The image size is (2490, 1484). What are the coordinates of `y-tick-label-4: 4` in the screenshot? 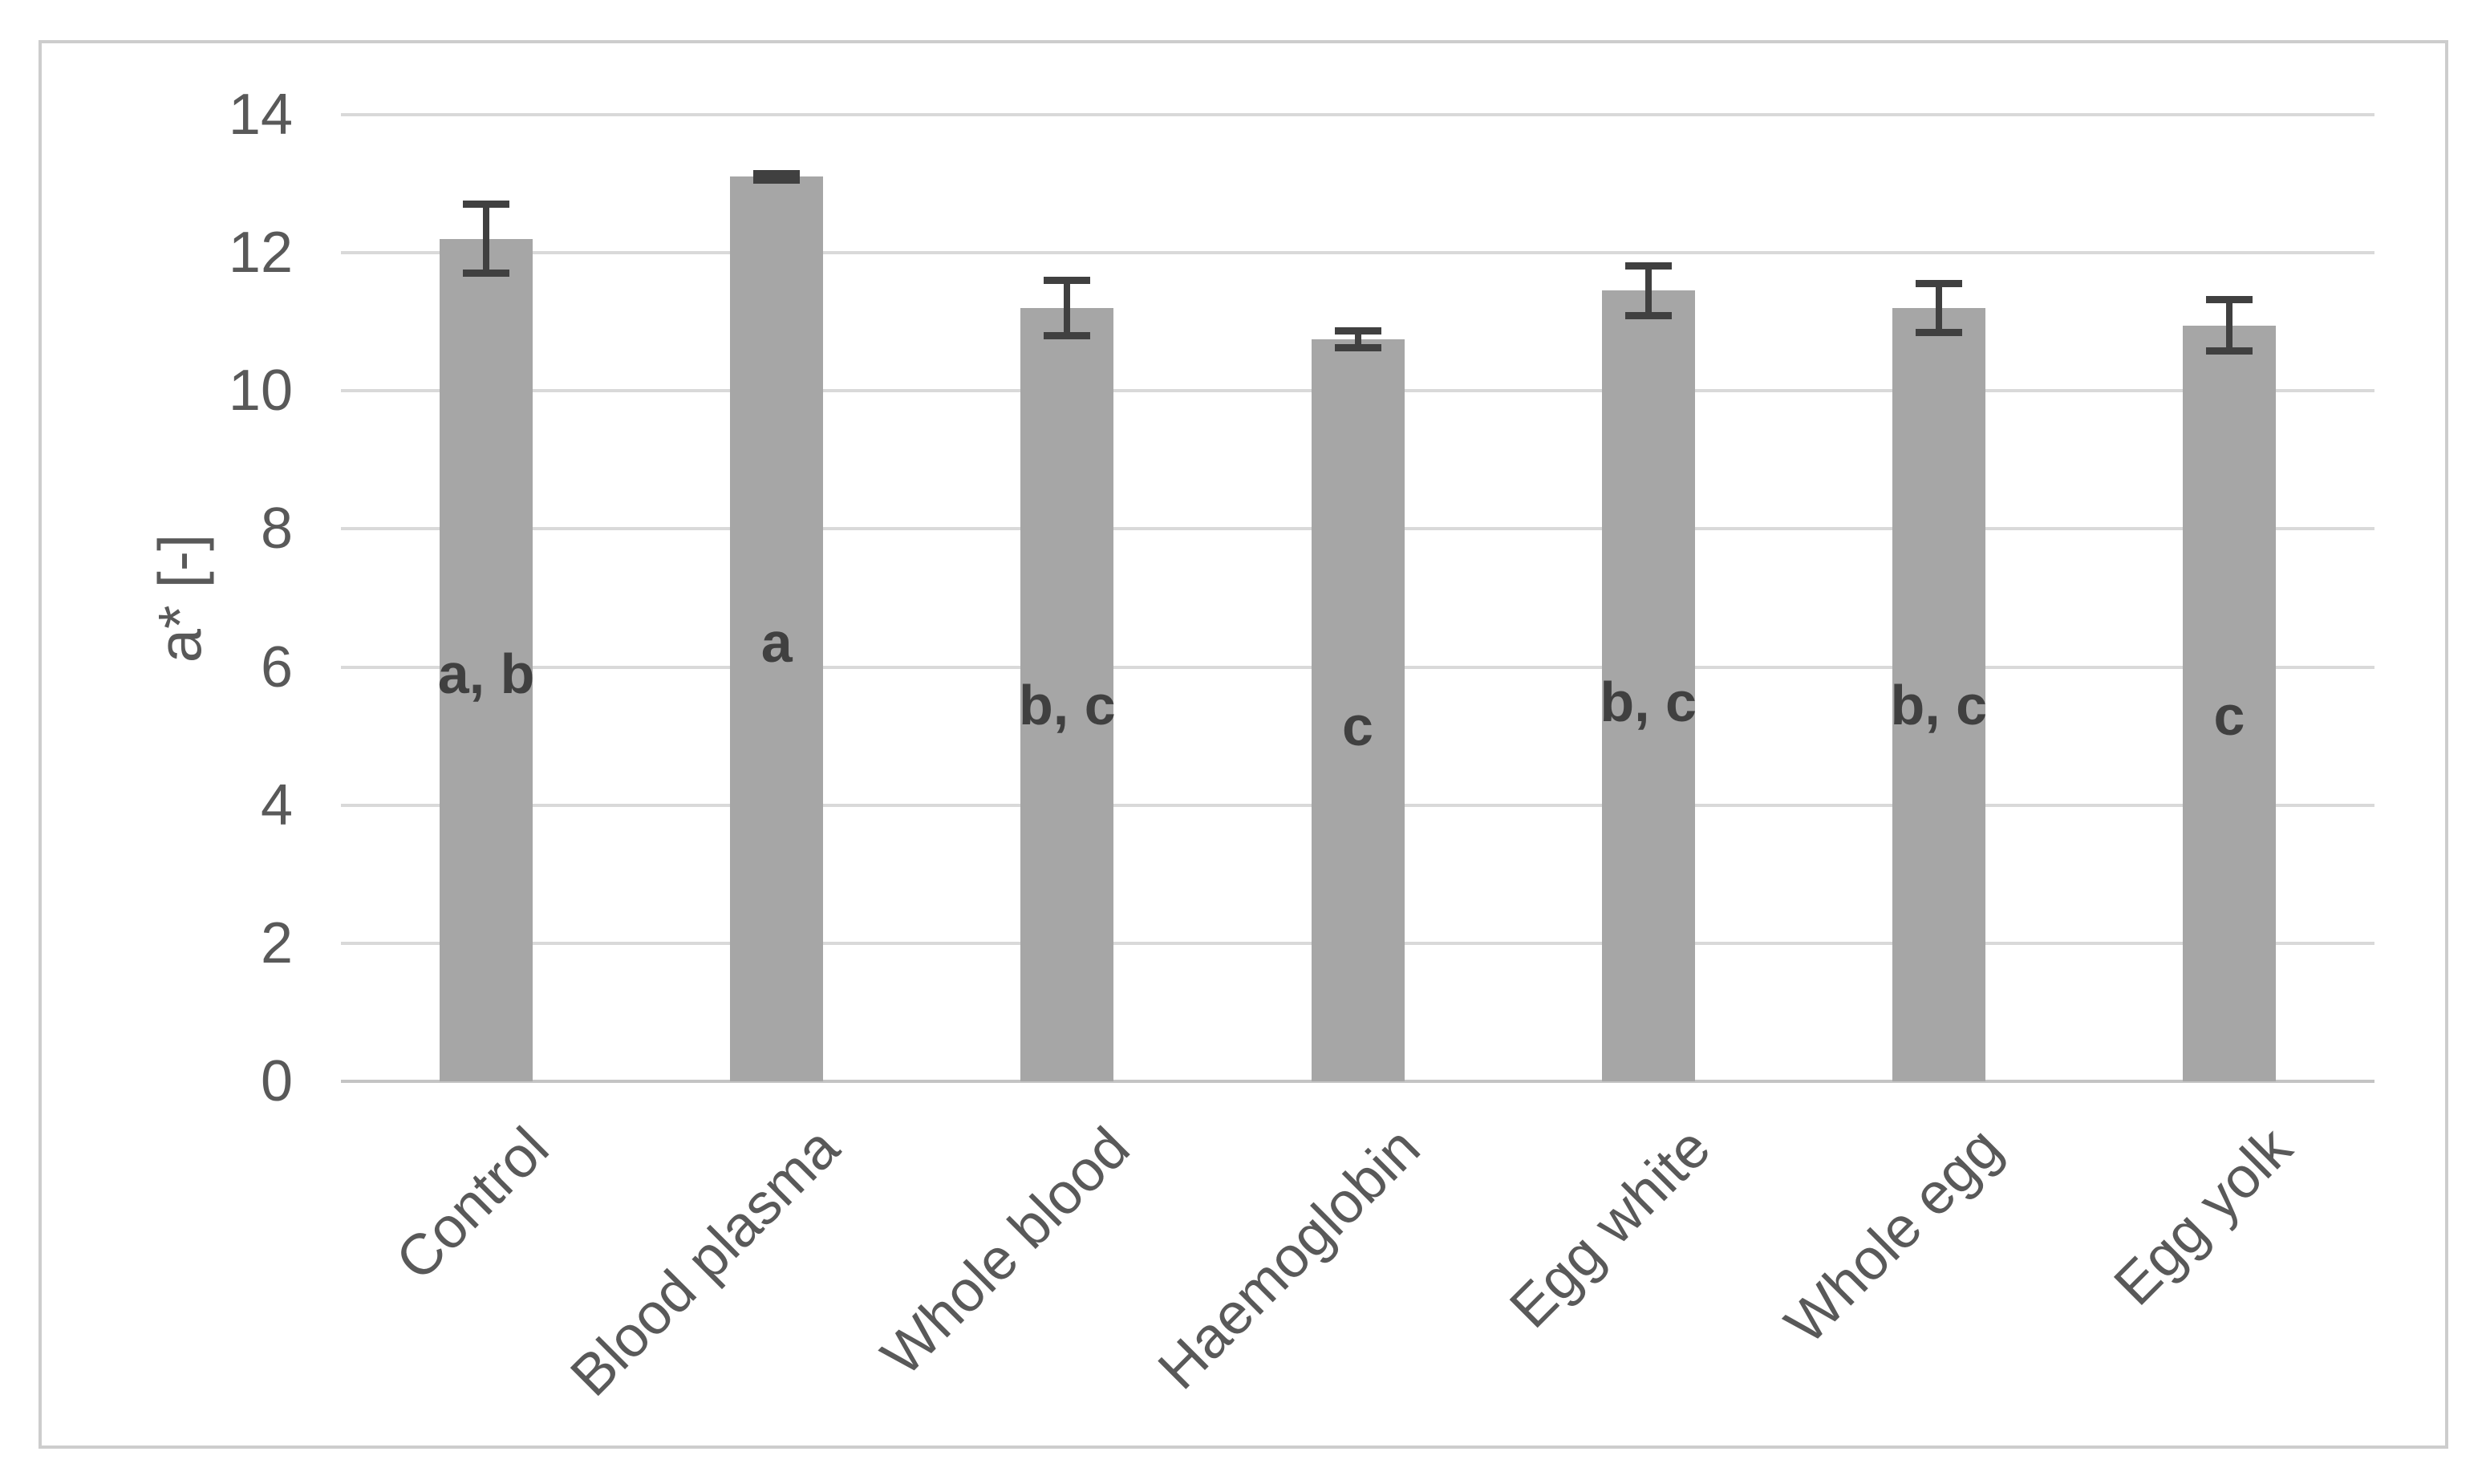 It's located at (276, 804).